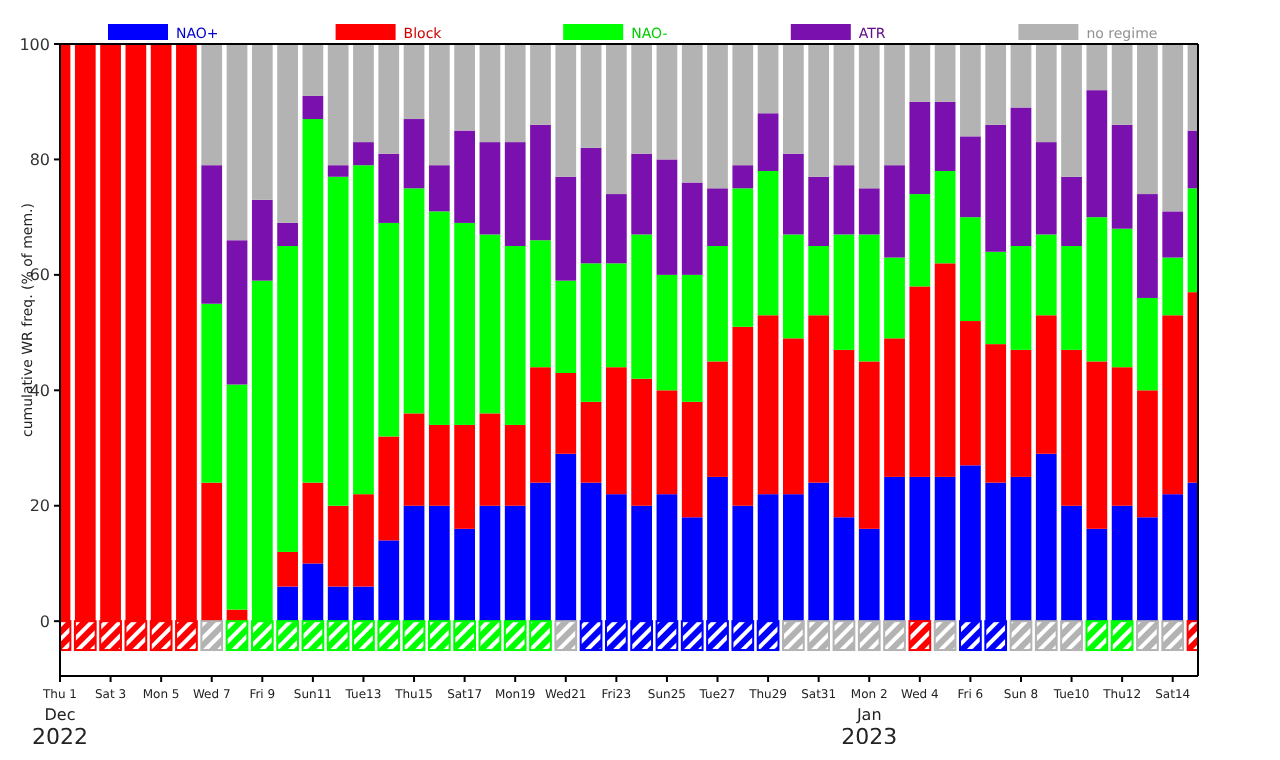 The width and height of the screenshot is (1280, 760). Describe the element at coordinates (869, 737) in the screenshot. I see `text: 2023` at that location.